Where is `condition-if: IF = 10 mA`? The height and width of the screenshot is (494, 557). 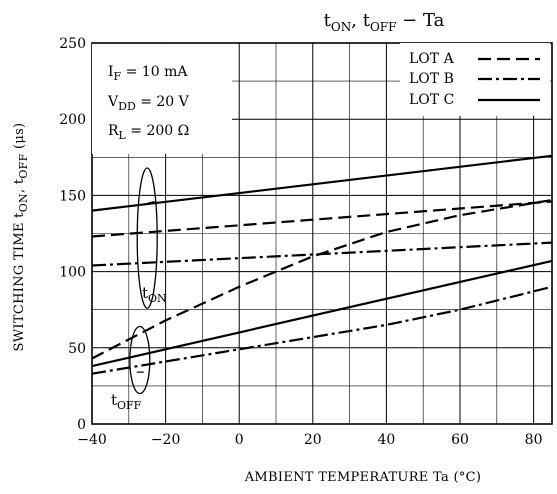
condition-if: IF = 10 mA is located at coordinates (148, 73).